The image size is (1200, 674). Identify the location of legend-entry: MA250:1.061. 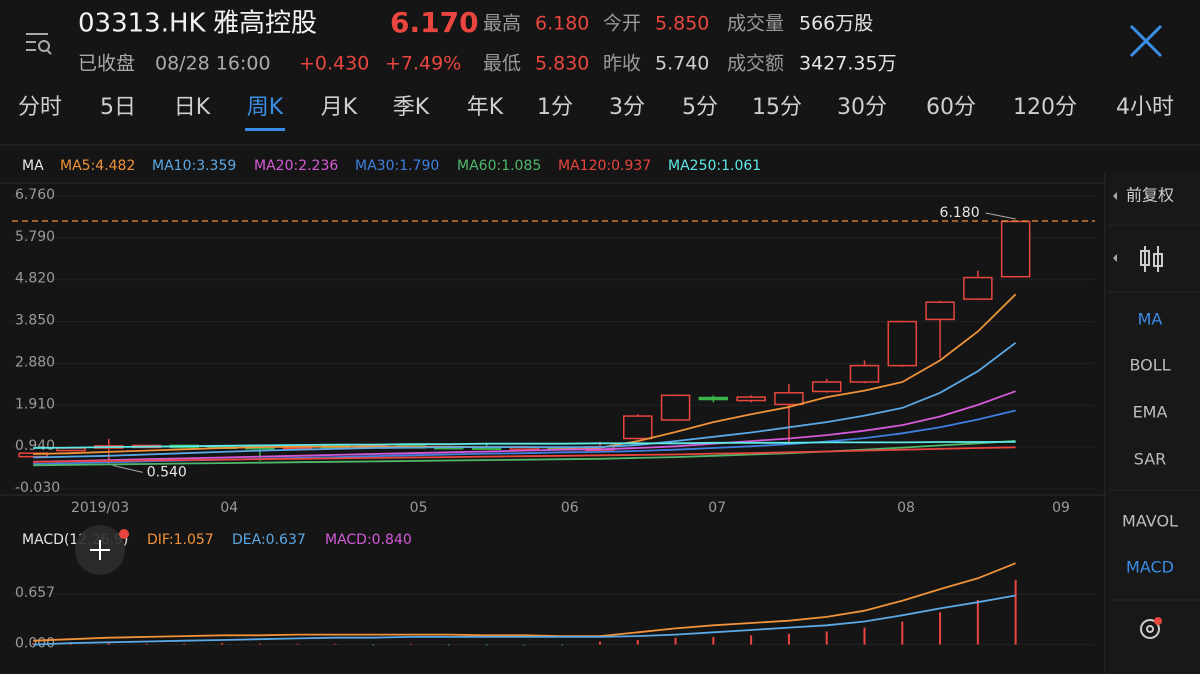
(714, 166).